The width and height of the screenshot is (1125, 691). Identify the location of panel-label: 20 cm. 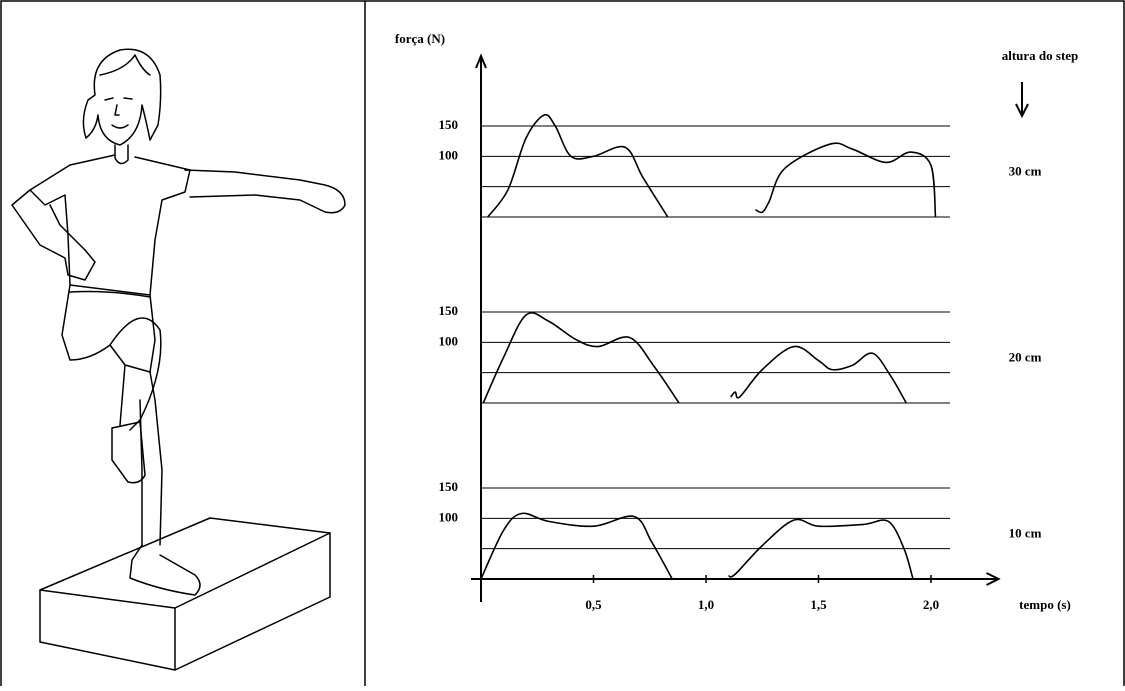
(1025, 356).